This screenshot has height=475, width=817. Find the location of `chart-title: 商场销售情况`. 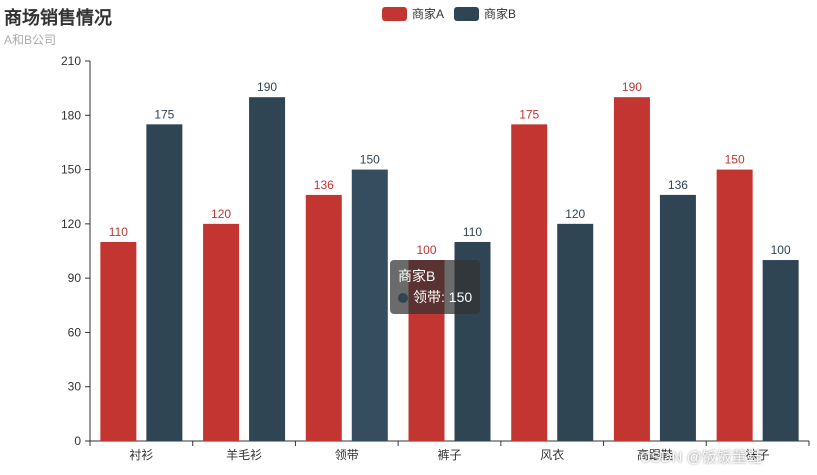

chart-title: 商场销售情况 is located at coordinates (58, 18).